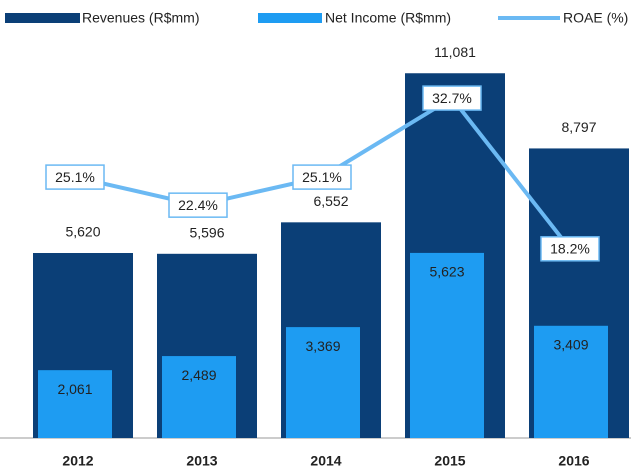 This screenshot has width=631, height=474. I want to click on data-label: 18.2%, so click(570, 249).